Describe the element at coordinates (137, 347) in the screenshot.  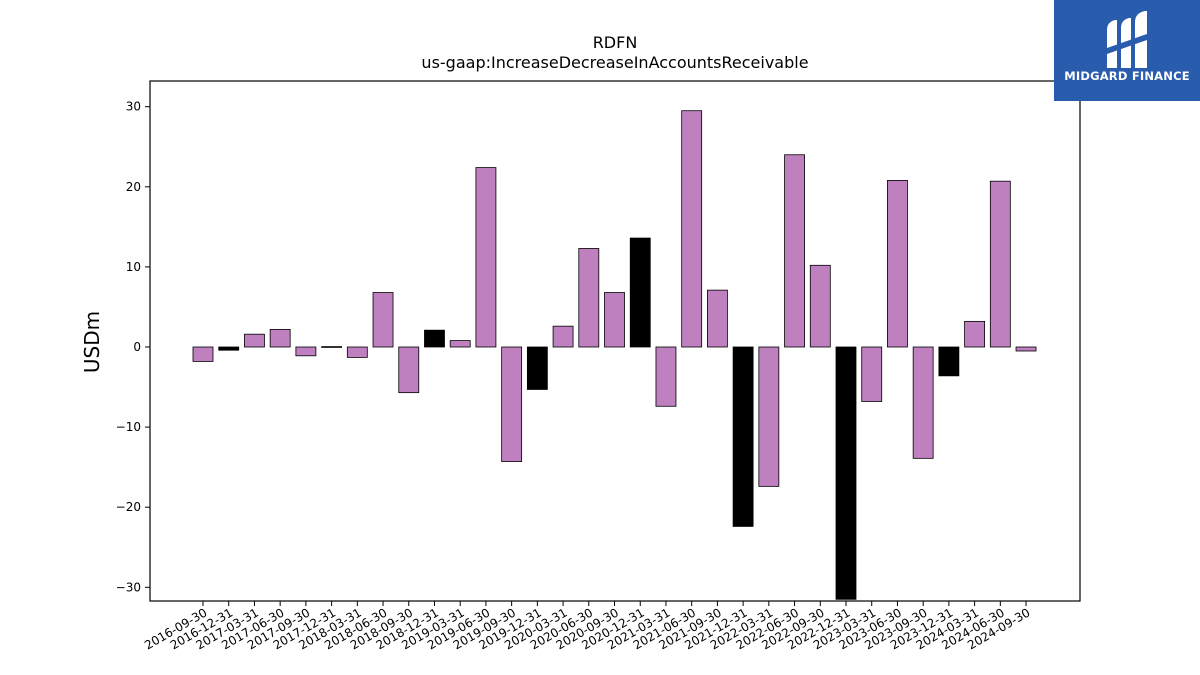
I see `y-tick-label: 0` at that location.